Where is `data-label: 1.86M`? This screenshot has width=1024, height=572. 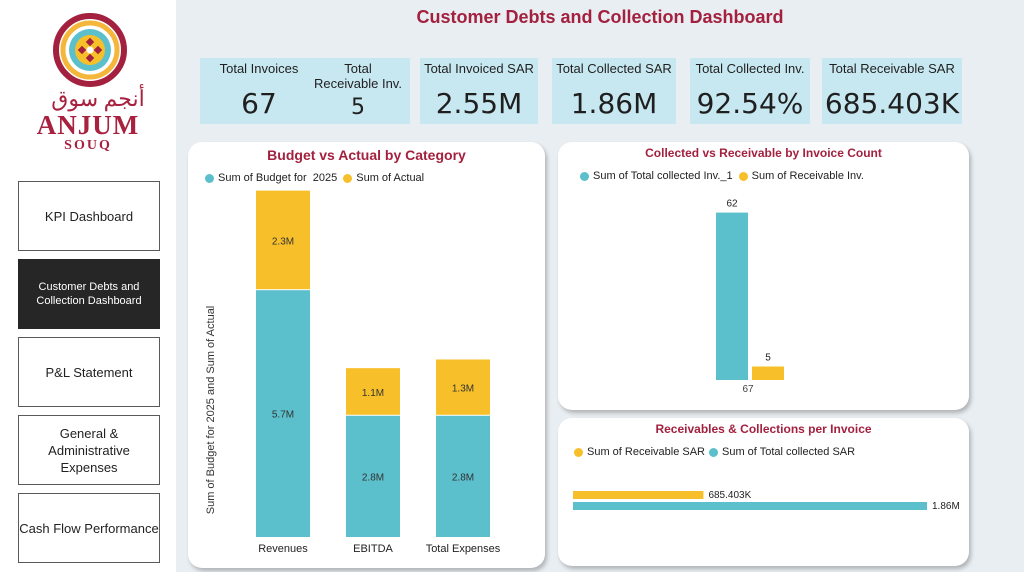 data-label: 1.86M is located at coordinates (946, 506).